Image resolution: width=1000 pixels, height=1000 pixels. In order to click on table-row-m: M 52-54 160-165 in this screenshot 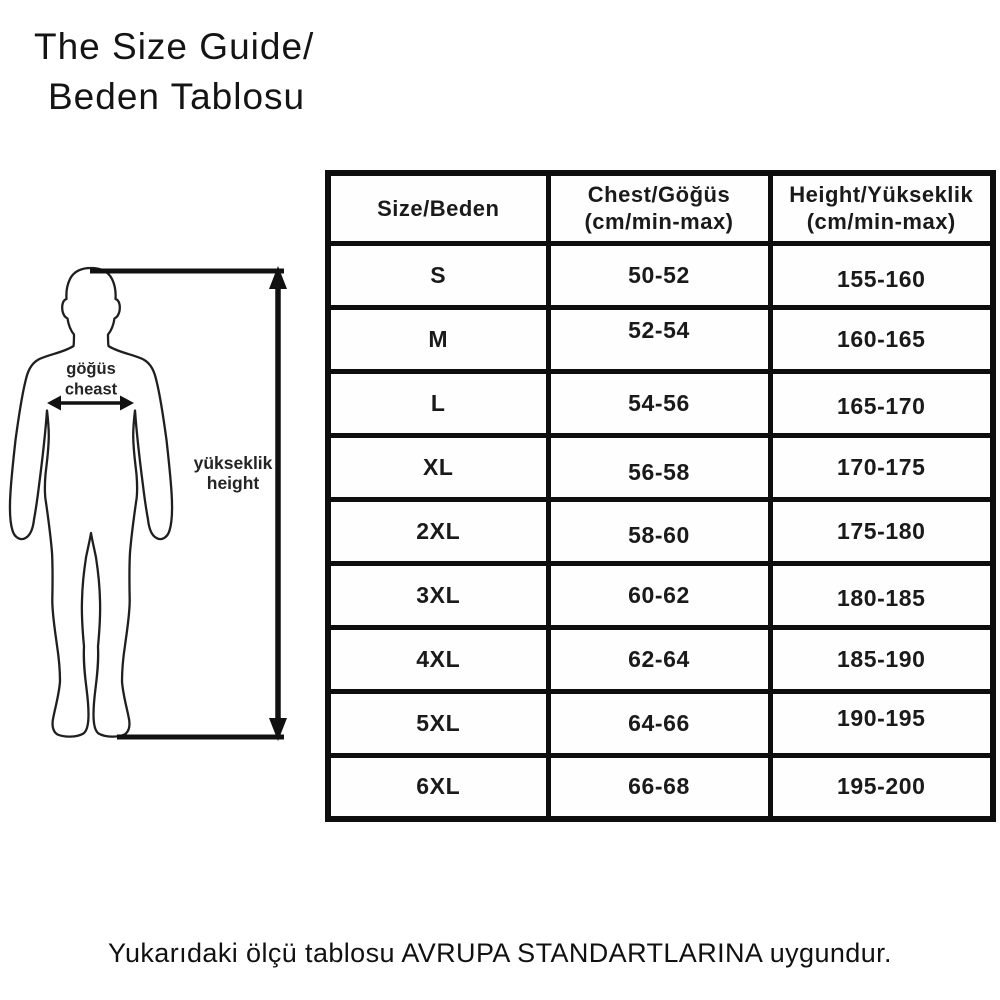, I will do `click(660, 339)`.